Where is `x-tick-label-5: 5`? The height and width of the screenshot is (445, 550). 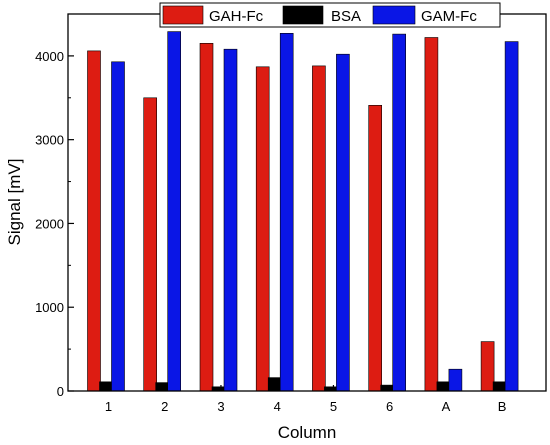 x-tick-label-5: 5 is located at coordinates (333, 406).